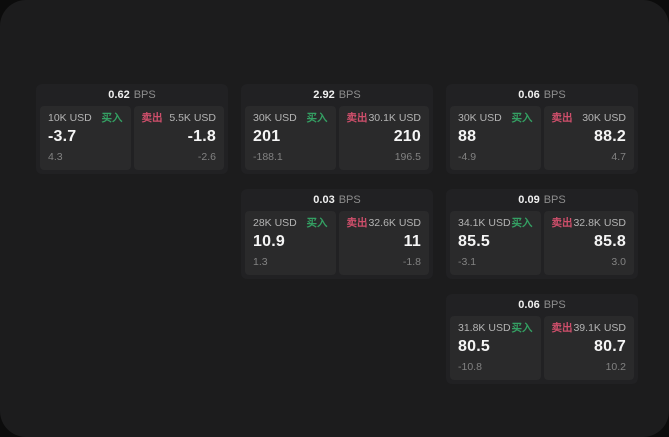  Describe the element at coordinates (618, 157) in the screenshot. I see `sell-sub-value: 4.7` at that location.